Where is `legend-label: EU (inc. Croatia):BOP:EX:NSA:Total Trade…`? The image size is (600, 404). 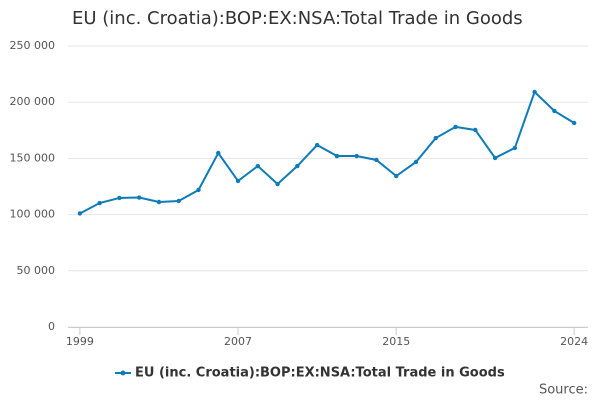 legend-label: EU (inc. Croatia):BOP:EX:NSA:Total Trade… is located at coordinates (320, 373).